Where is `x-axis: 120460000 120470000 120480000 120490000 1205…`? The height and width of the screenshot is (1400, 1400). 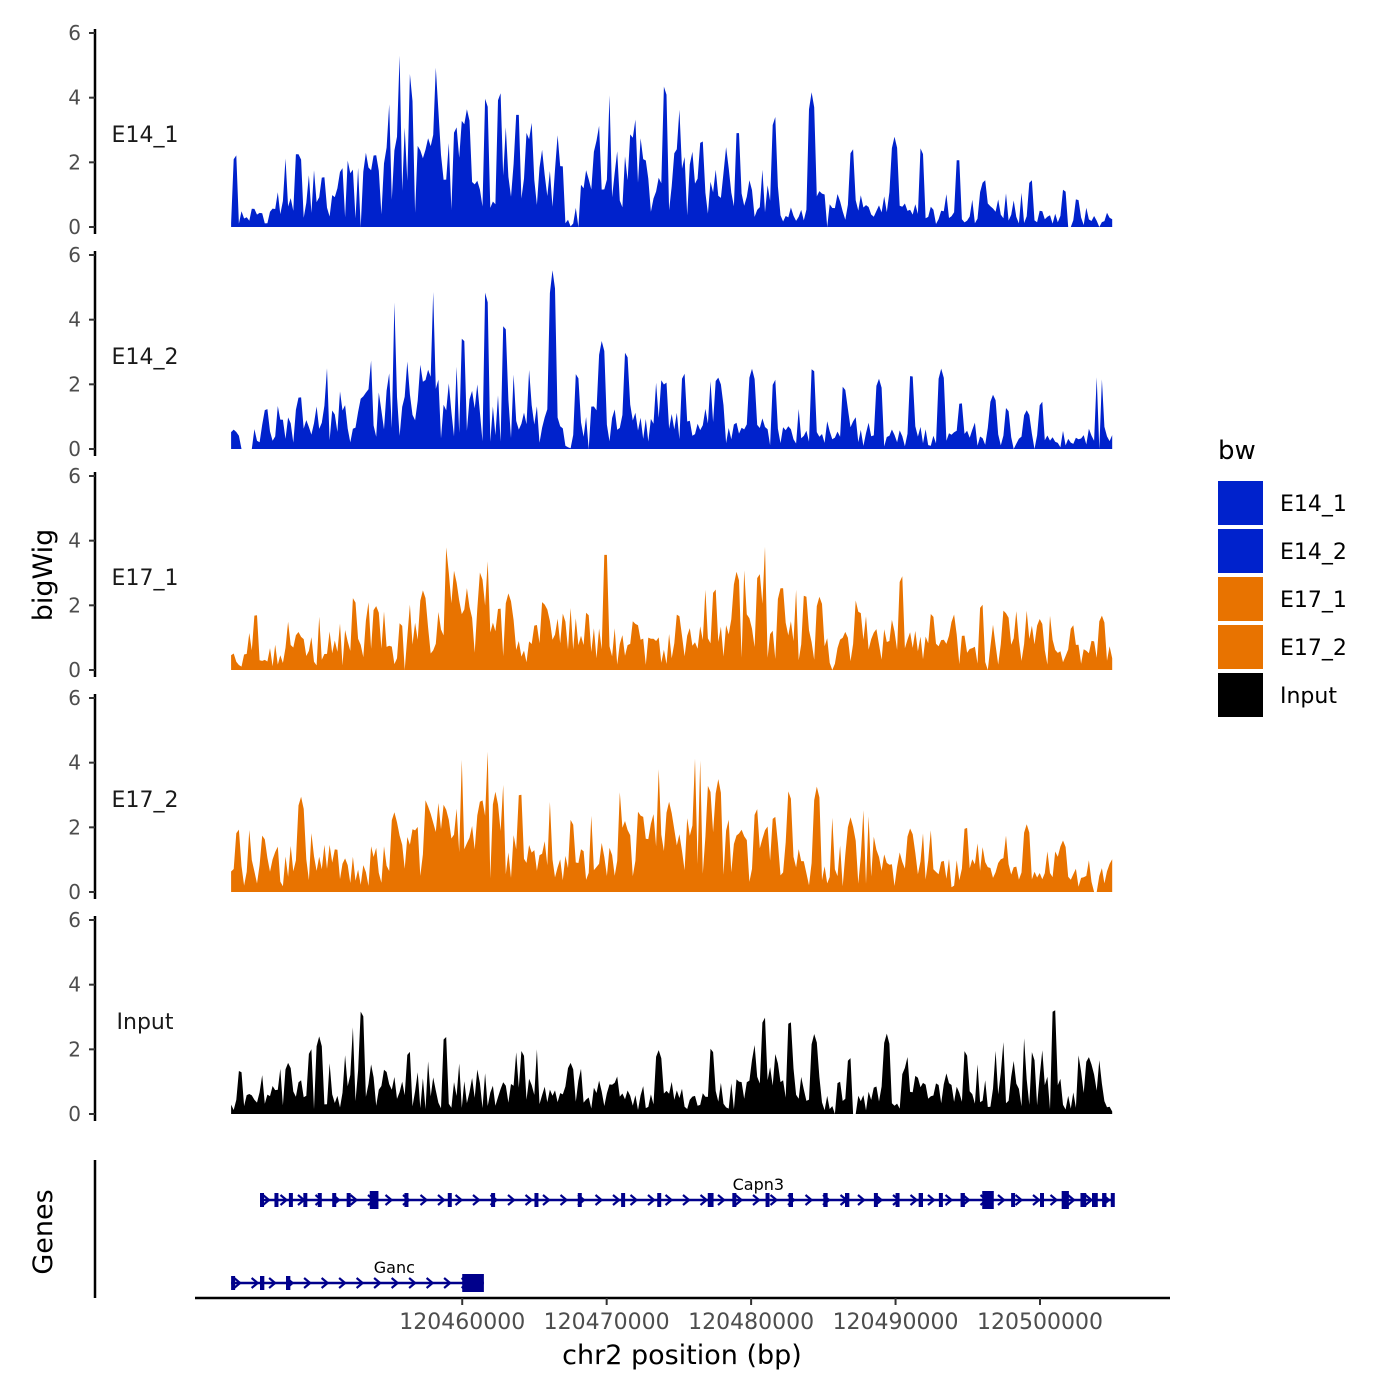
x-axis: 120460000 120470000 120480000 120490000 1205… is located at coordinates (682, 1315).